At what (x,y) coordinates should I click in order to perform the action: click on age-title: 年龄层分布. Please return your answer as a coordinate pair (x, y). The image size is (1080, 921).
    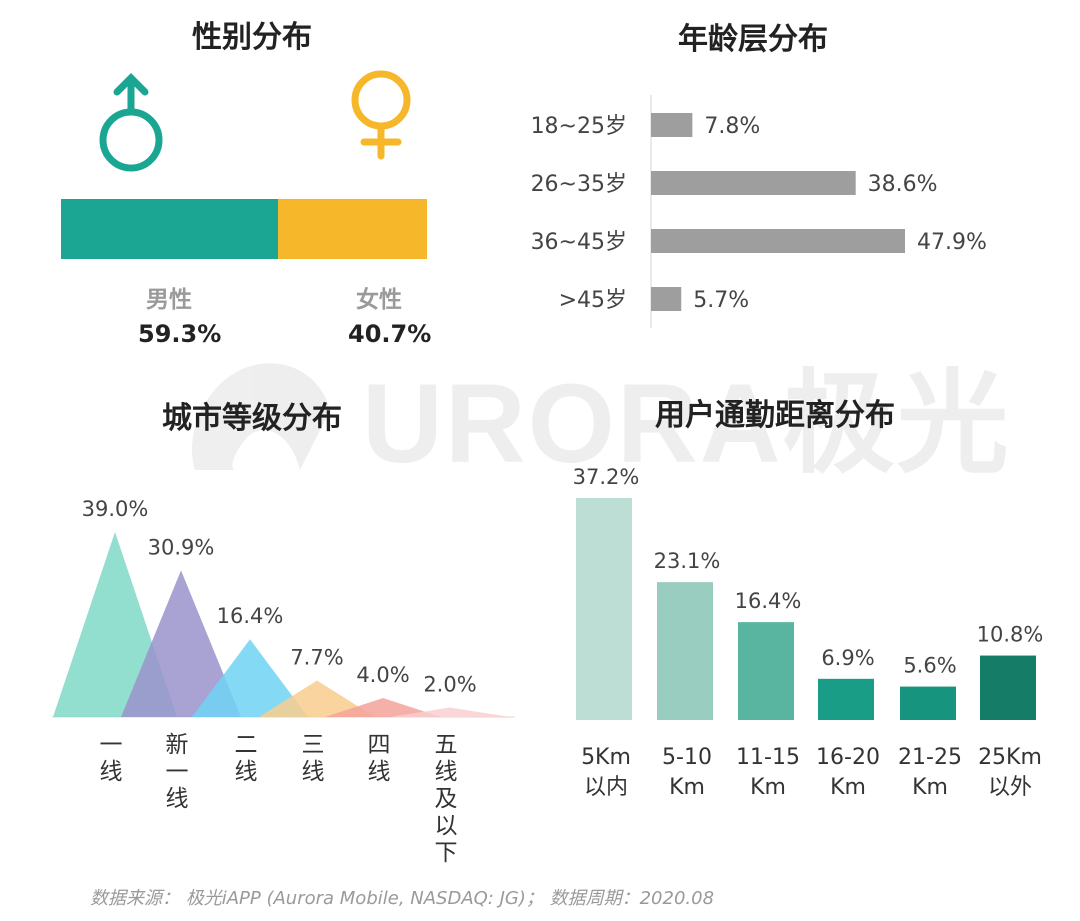
    Looking at the image, I should click on (753, 39).